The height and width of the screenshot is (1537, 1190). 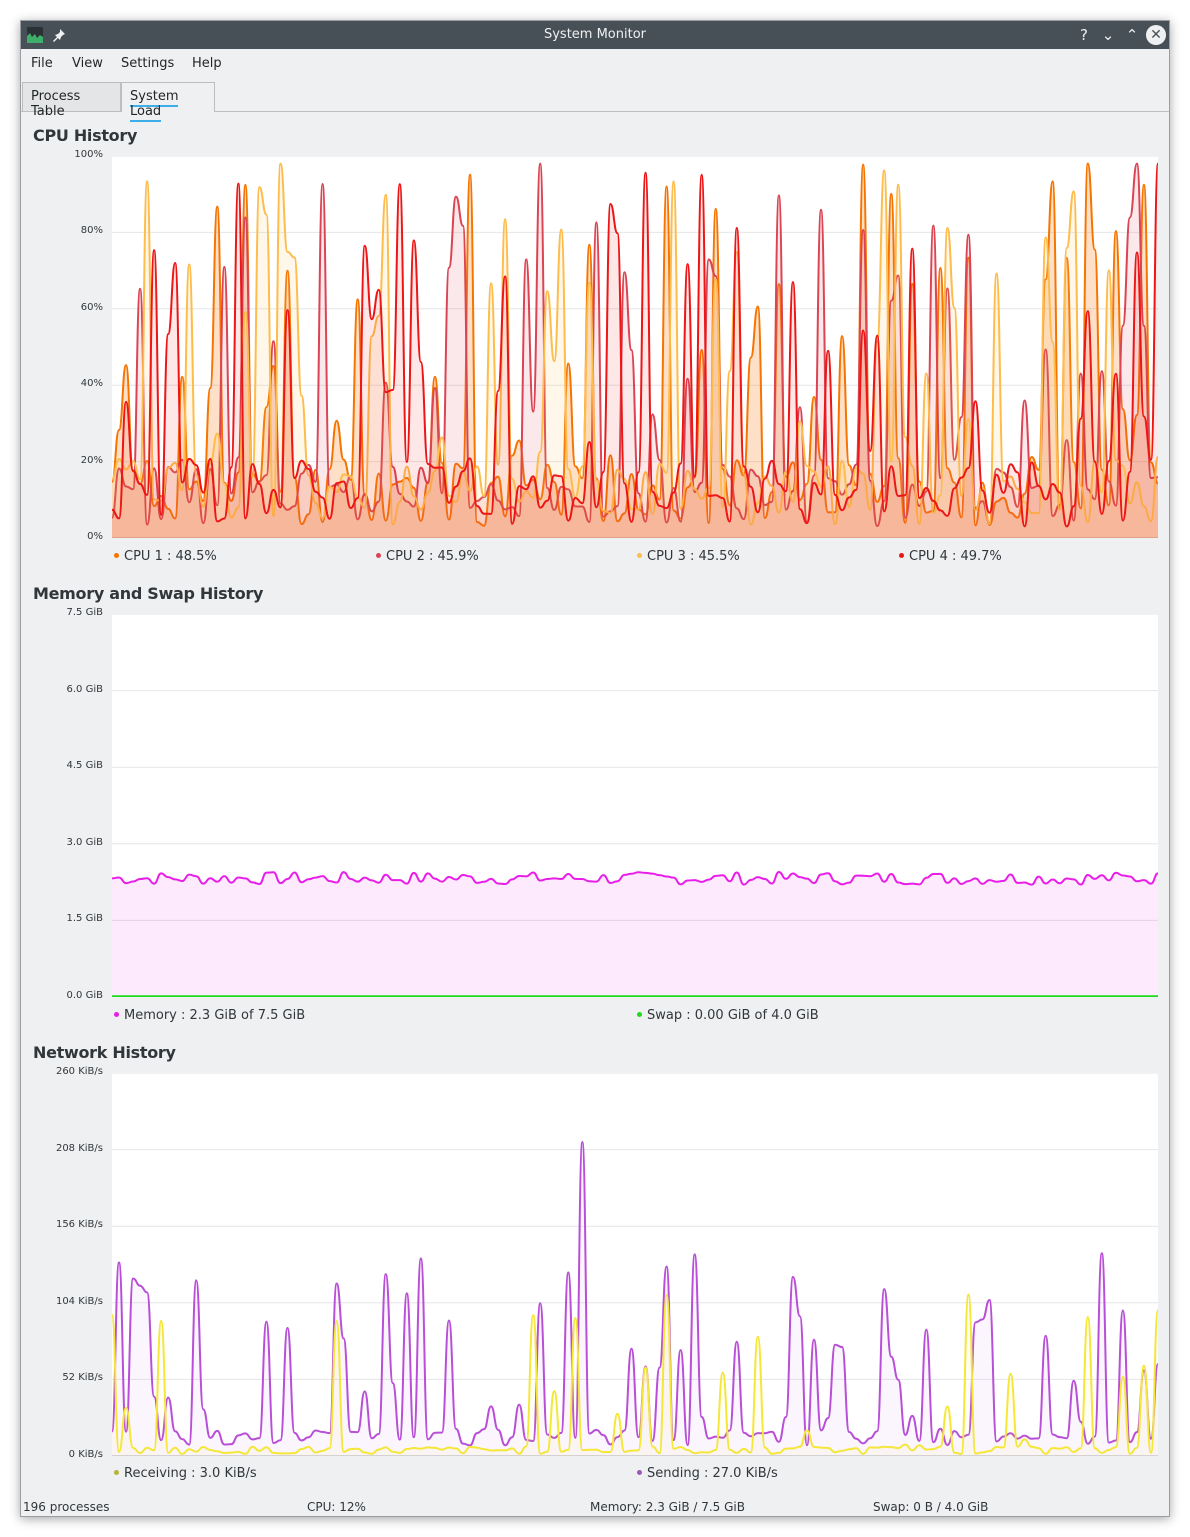 I want to click on memory-y-tick: 7.5 GiB, so click(x=84, y=612).